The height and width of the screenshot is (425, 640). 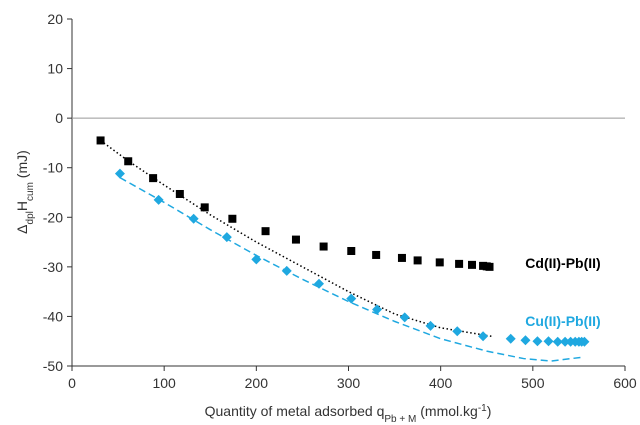 I want to click on y-tick-label: -50, so click(x=53, y=366).